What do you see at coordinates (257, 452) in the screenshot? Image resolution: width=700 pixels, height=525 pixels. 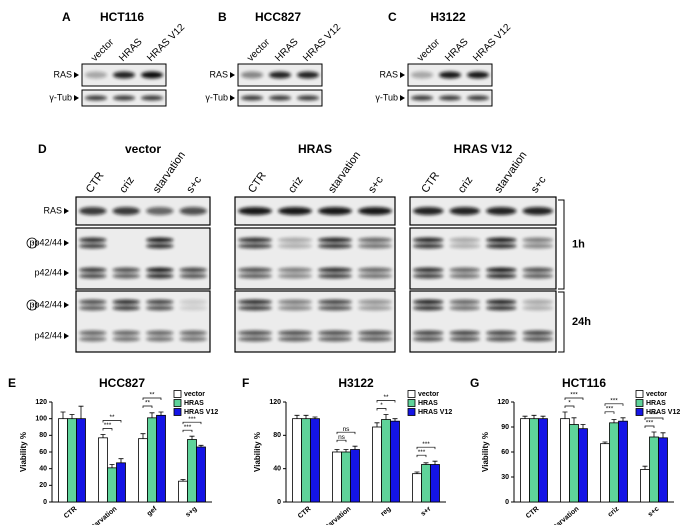 I see `y-axis-label: Viability %` at bounding box center [257, 452].